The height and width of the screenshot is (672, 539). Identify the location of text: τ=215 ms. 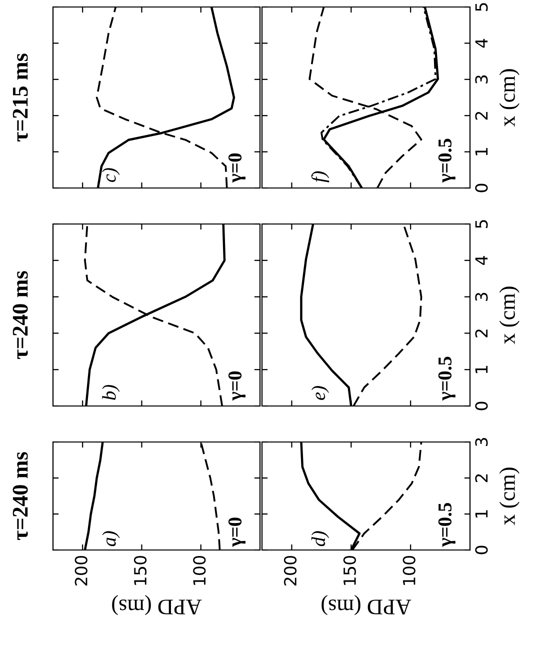
(20, 98).